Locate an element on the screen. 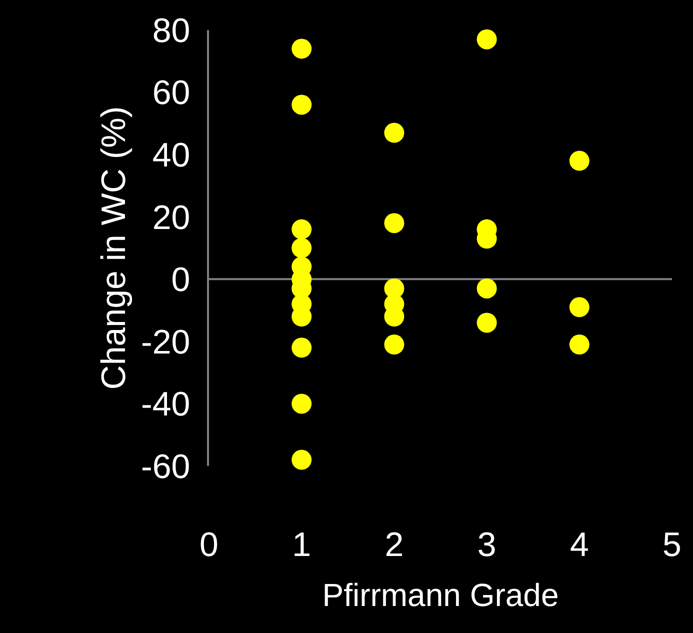 The height and width of the screenshot is (633, 693). x-tick-label: 5 is located at coordinates (672, 545).